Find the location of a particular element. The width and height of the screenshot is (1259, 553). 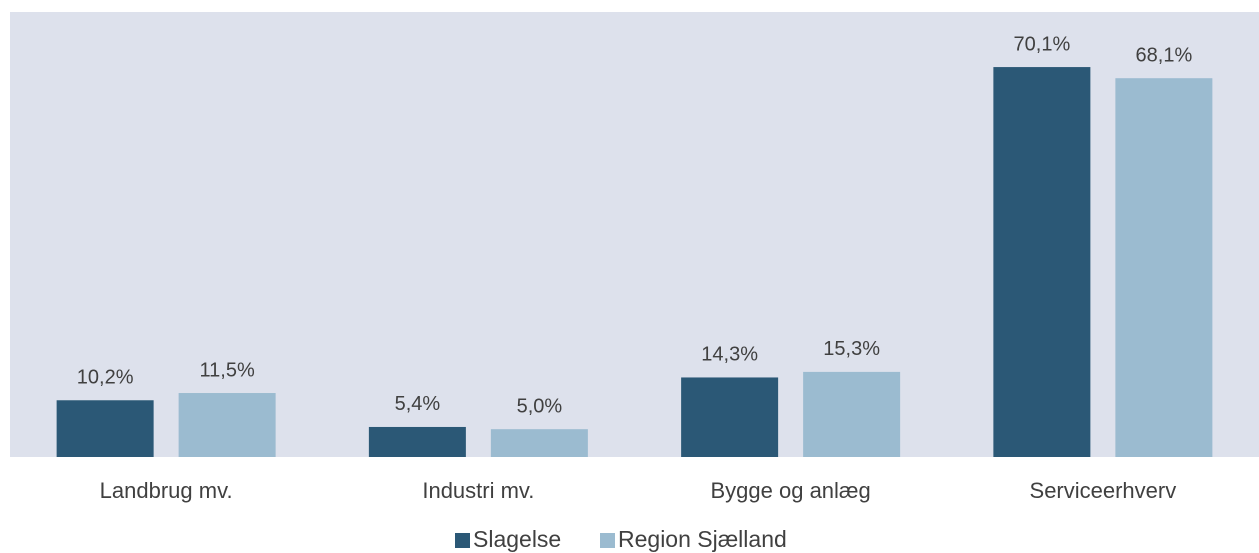

value-label: 70,1% is located at coordinates (1042, 44).